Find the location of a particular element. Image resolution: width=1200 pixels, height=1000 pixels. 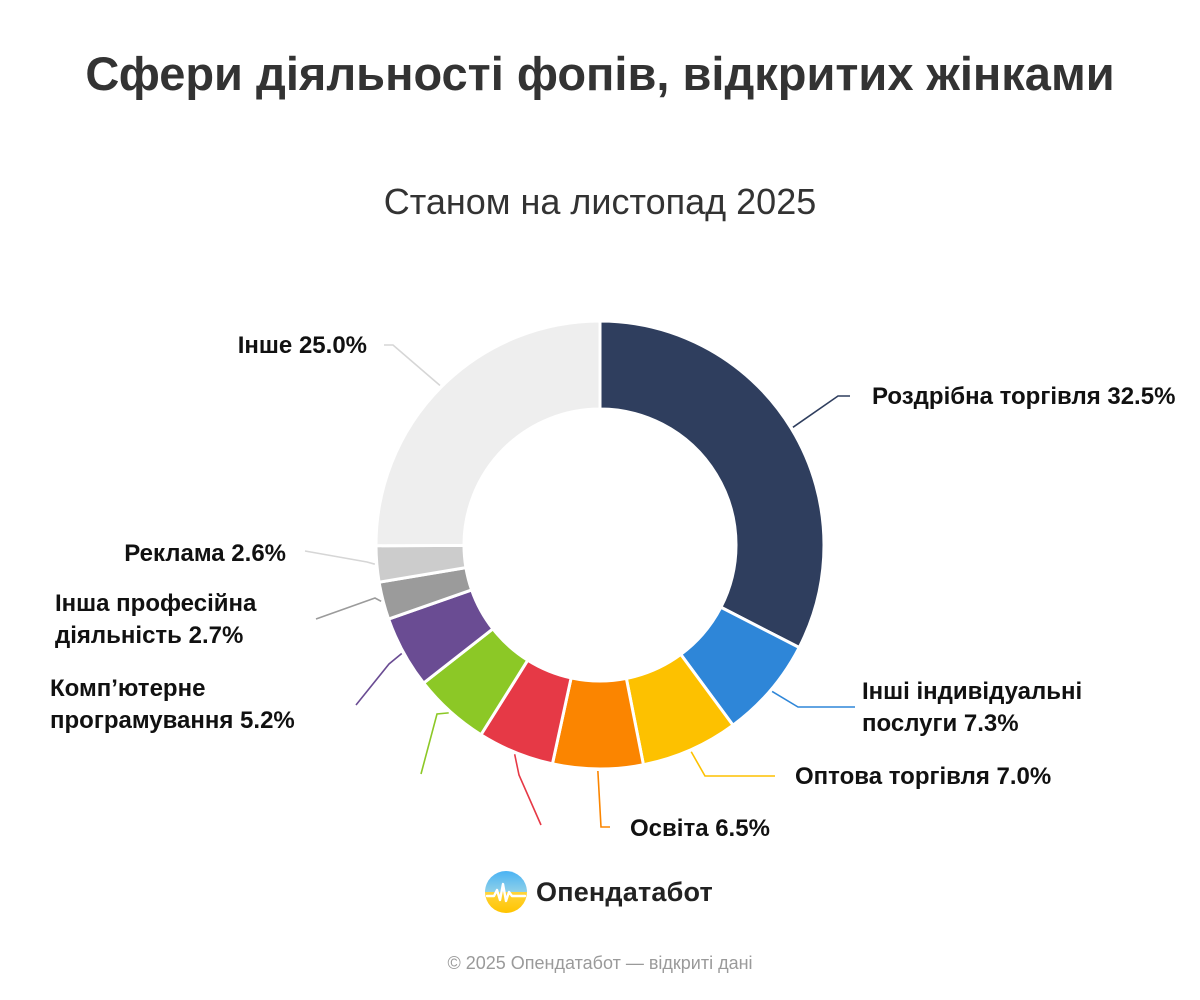

slice-label-3: Оптова торгівля 7.0% is located at coordinates (923, 776).